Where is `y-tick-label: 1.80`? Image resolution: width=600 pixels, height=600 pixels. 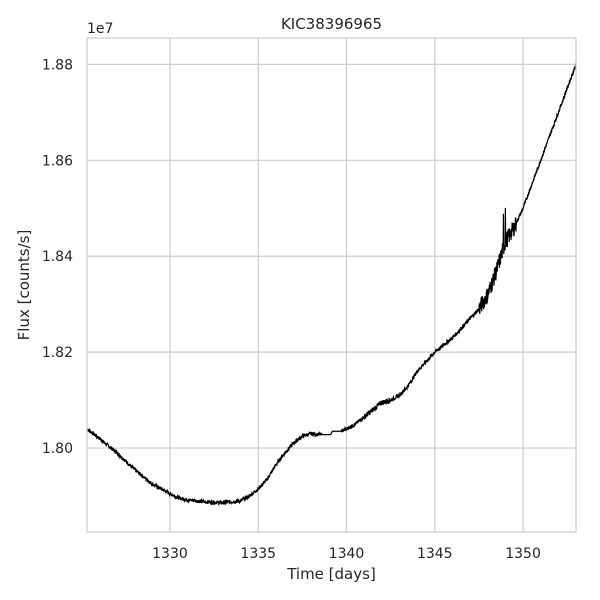 y-tick-label: 1.80 is located at coordinates (57, 449).